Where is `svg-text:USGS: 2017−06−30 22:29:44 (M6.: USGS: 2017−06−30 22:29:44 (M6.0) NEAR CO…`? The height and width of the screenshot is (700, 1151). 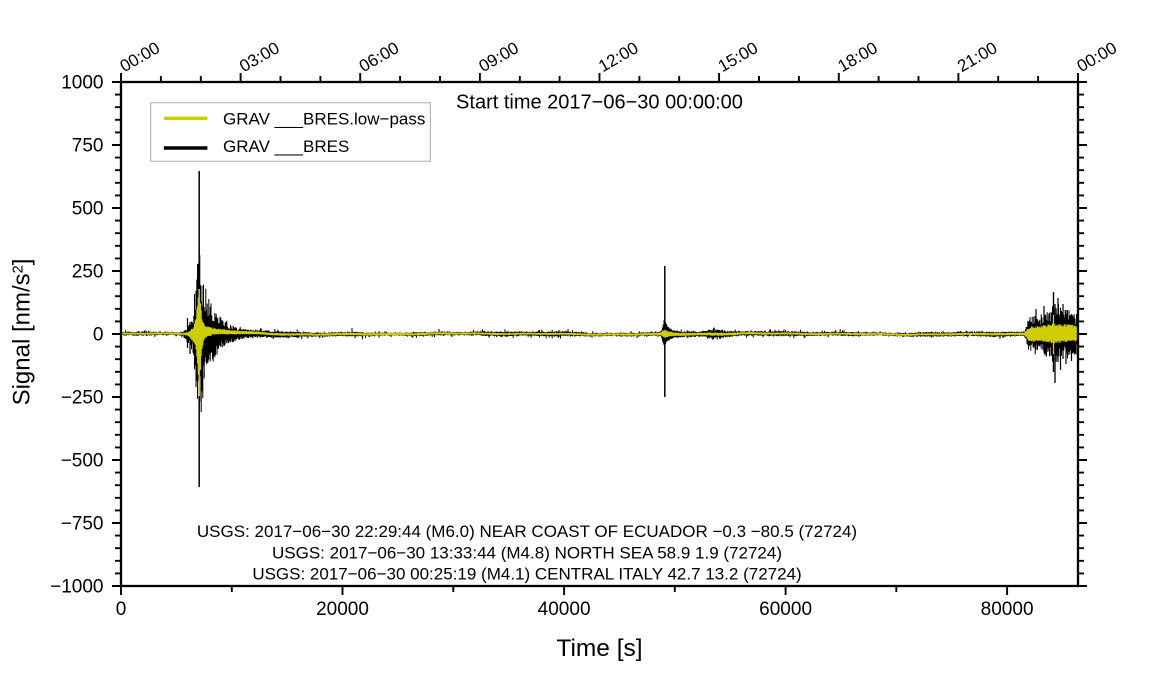 svg-text:USGS: 2017−06−30 22:29:44 (M6.: USGS: 2017−06−30 22:29:44 (M6.0) NEAR CO… is located at coordinates (527, 531).